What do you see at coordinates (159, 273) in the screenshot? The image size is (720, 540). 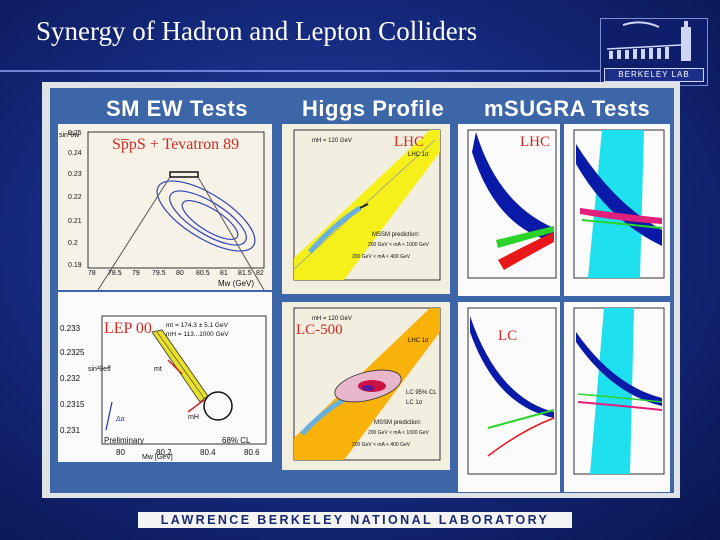 I see `x-tick: 79.5` at bounding box center [159, 273].